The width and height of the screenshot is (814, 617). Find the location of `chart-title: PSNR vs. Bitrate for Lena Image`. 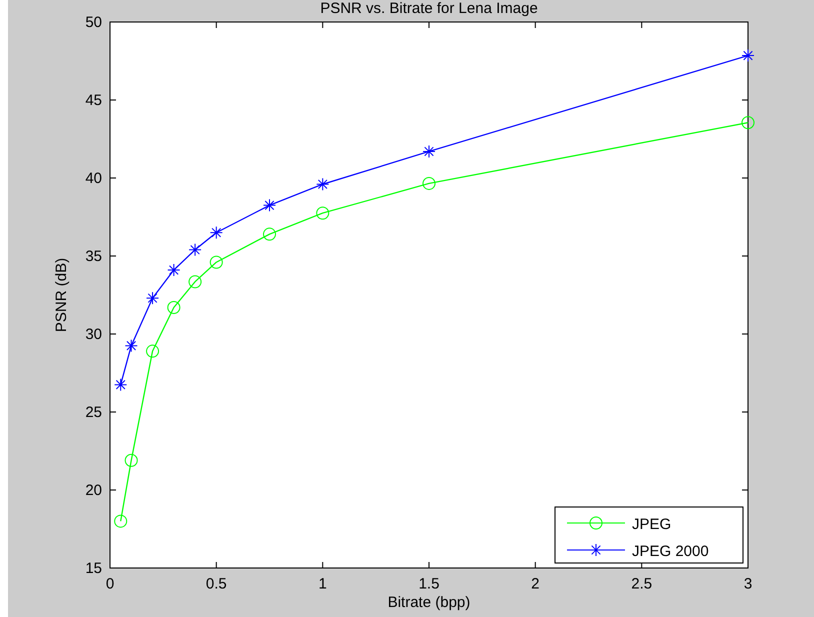

chart-title: PSNR vs. Bitrate for Lena Image is located at coordinates (429, 8).